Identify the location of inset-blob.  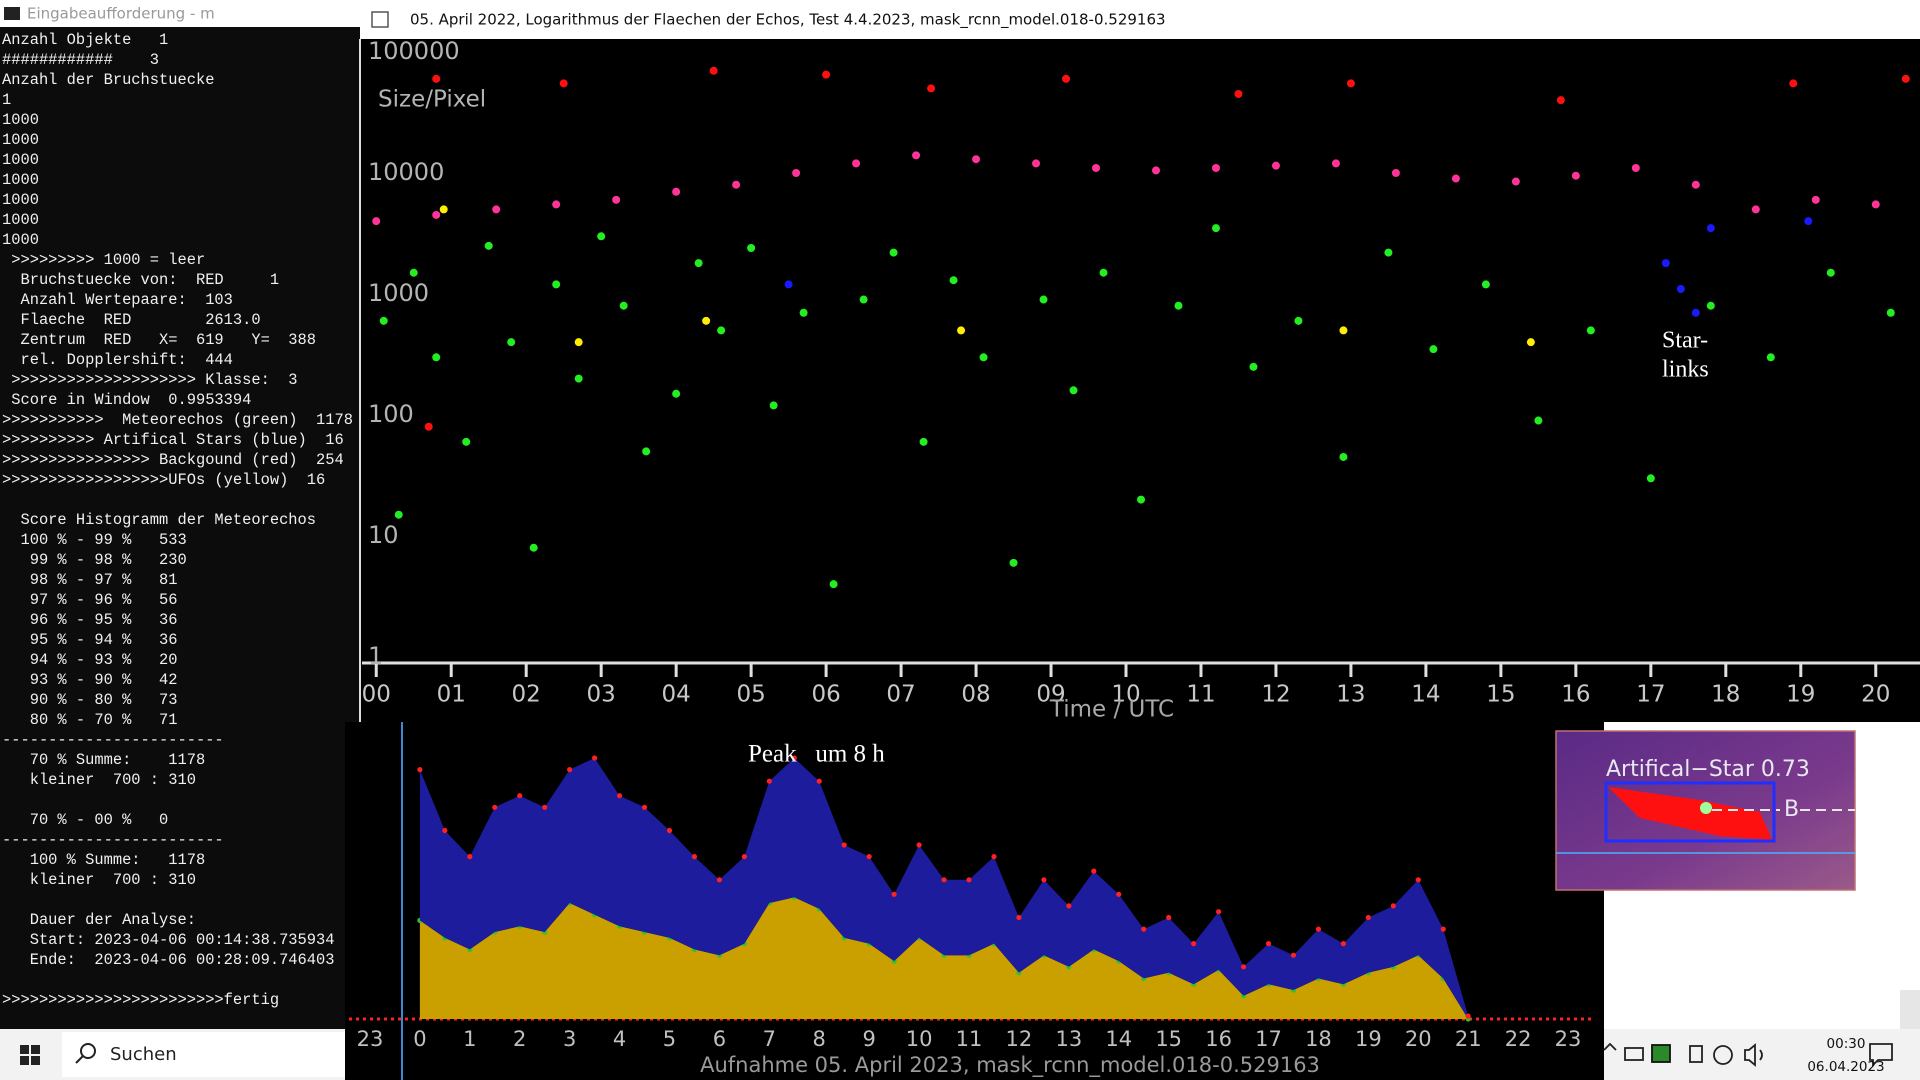
(1690, 813).